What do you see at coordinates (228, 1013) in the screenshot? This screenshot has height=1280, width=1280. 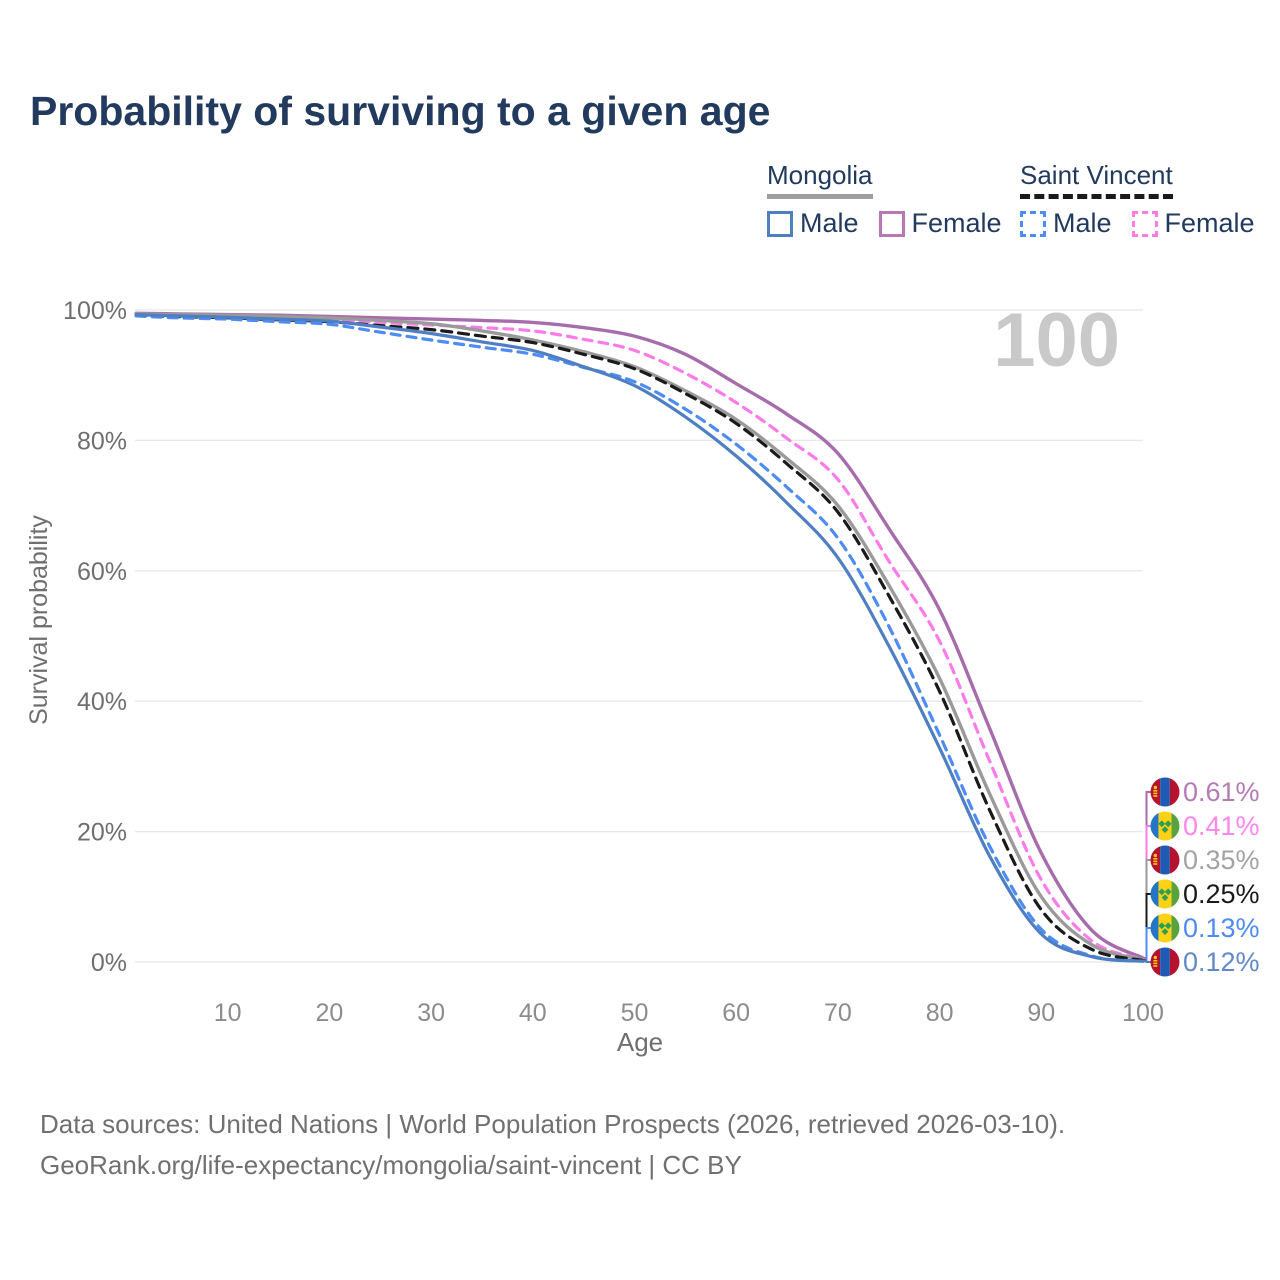 I see `x-tick-label: 10` at bounding box center [228, 1013].